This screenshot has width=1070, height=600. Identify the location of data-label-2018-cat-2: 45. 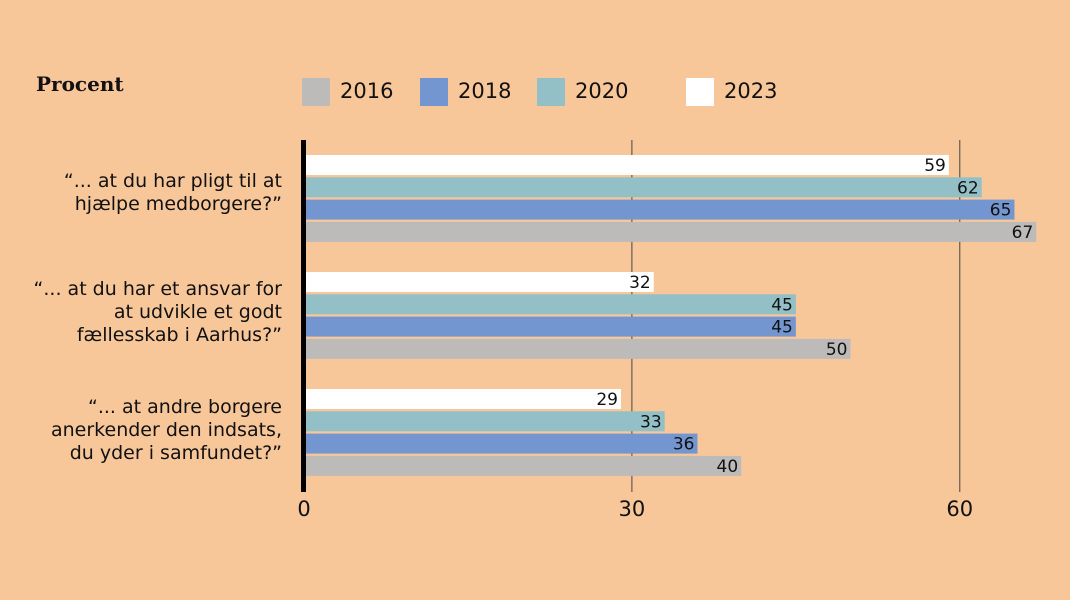
(782, 328).